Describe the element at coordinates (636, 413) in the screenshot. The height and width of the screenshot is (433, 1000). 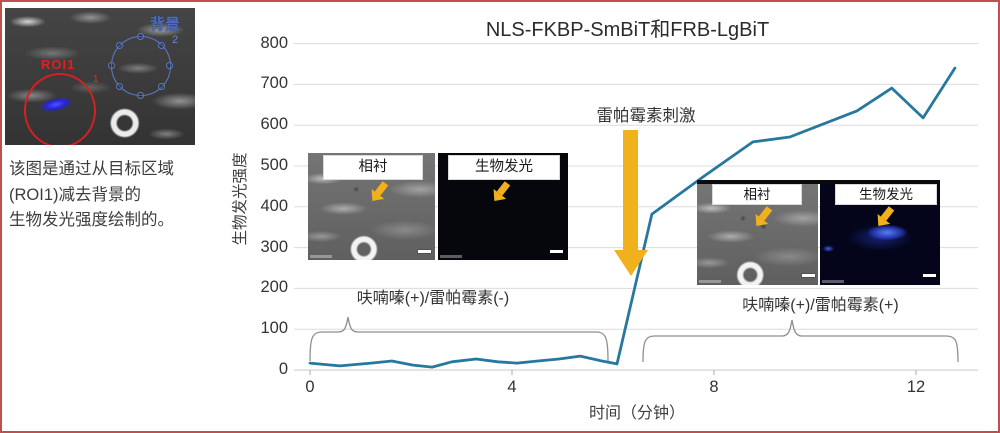
I see `x-axis-title: 时间（分钟）` at that location.